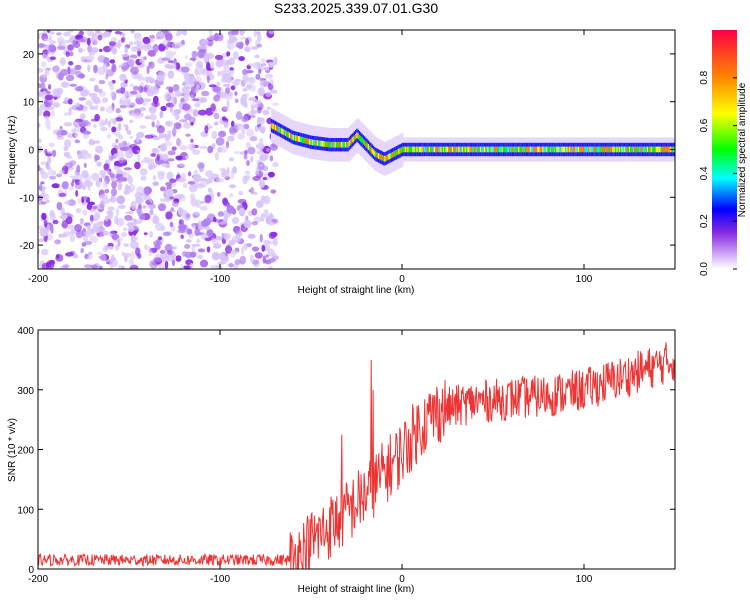  What do you see at coordinates (31, 570) in the screenshot?
I see `y-tick-label: 0` at bounding box center [31, 570].